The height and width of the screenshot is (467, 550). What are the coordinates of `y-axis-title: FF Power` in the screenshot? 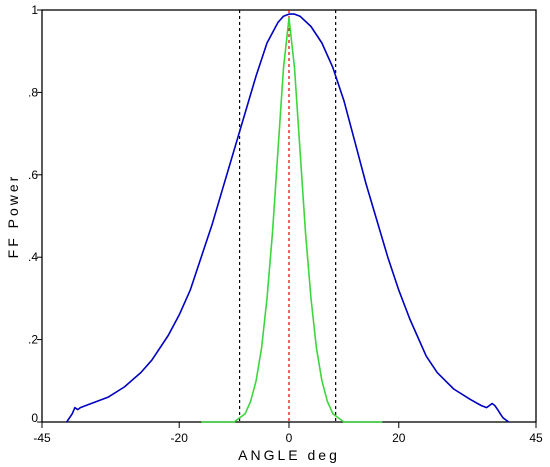 It's located at (13, 216).